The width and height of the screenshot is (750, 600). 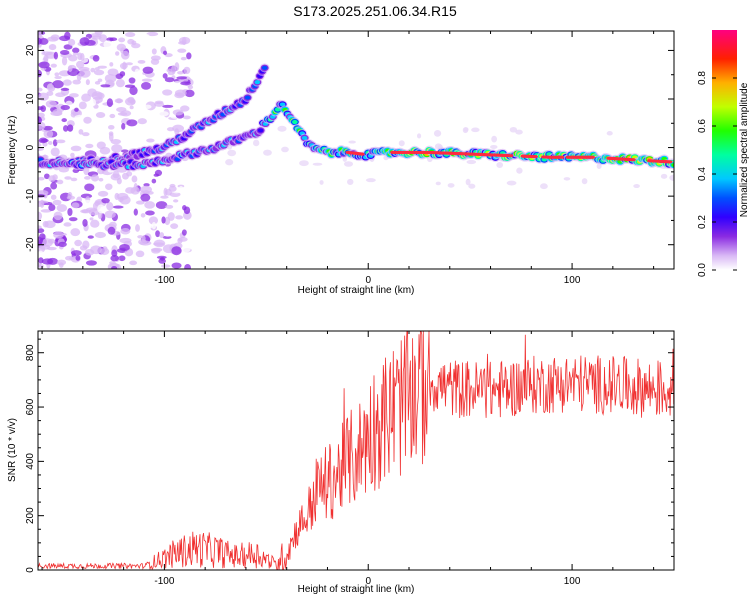 I want to click on page-title: S173.2025.251.06.34.R15, so click(x=375, y=11).